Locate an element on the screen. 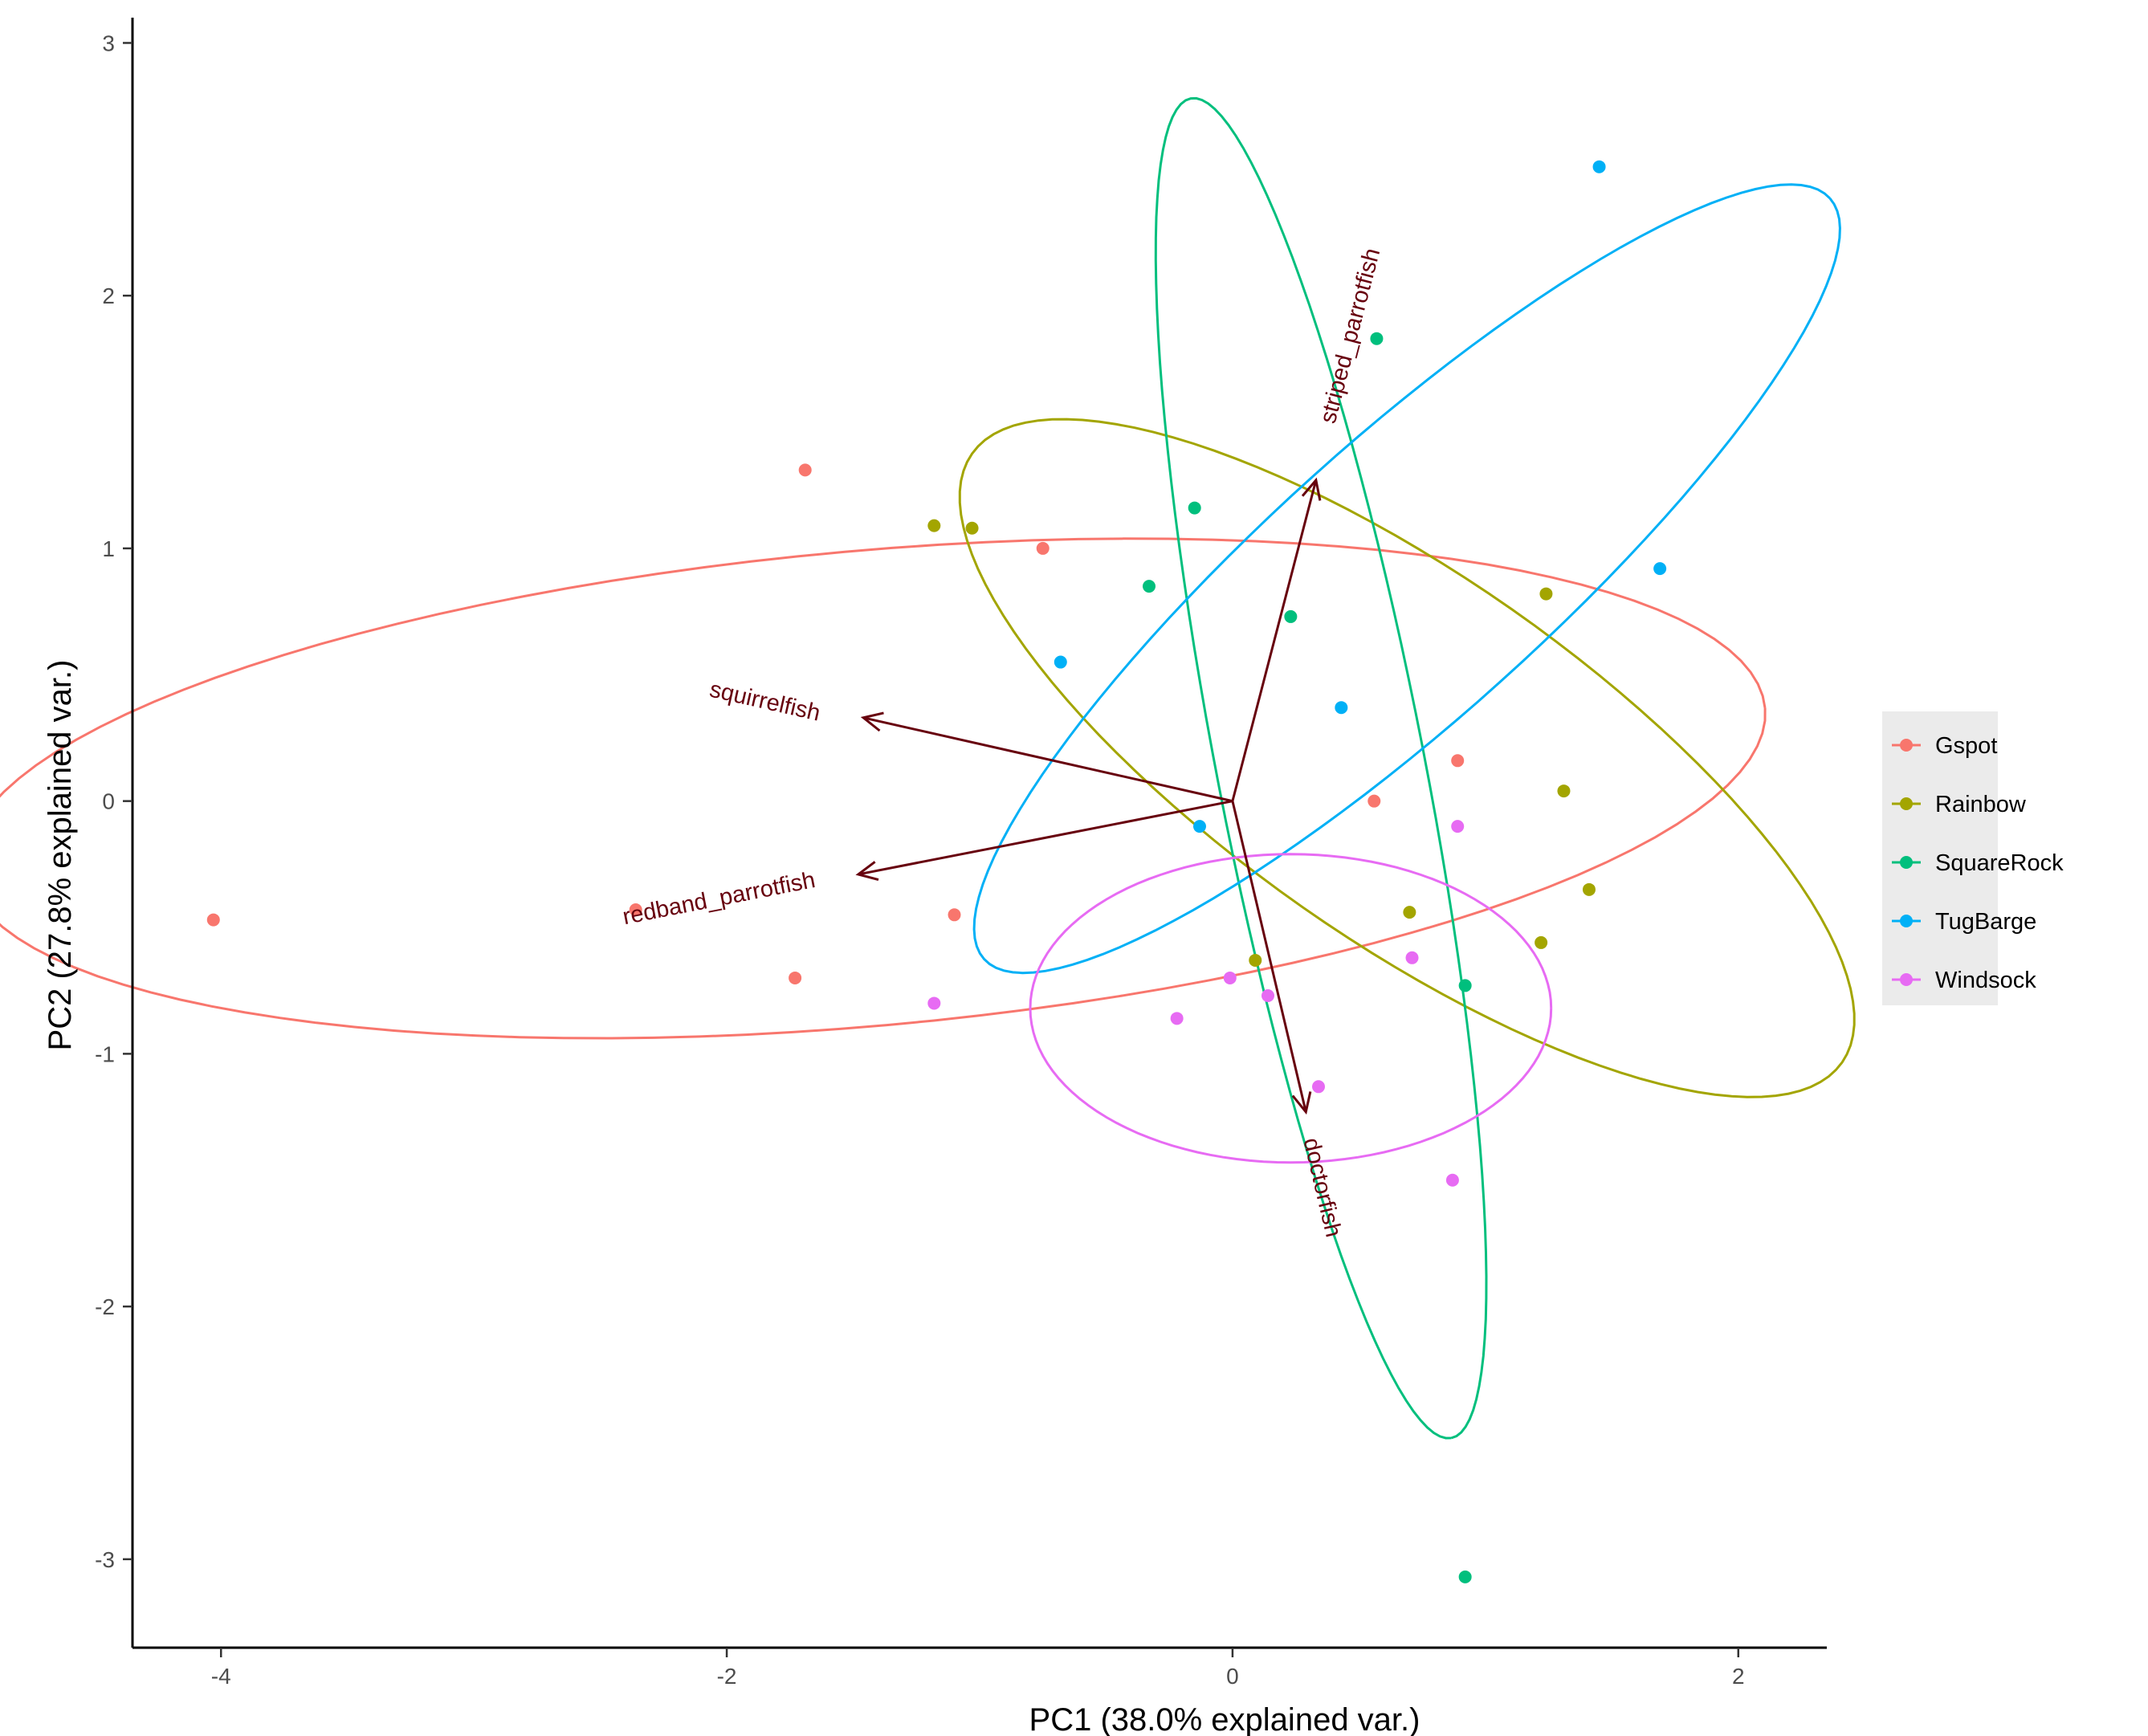 This screenshot has height=1736, width=2148. x-tick-label: -4 is located at coordinates (221, 1676).